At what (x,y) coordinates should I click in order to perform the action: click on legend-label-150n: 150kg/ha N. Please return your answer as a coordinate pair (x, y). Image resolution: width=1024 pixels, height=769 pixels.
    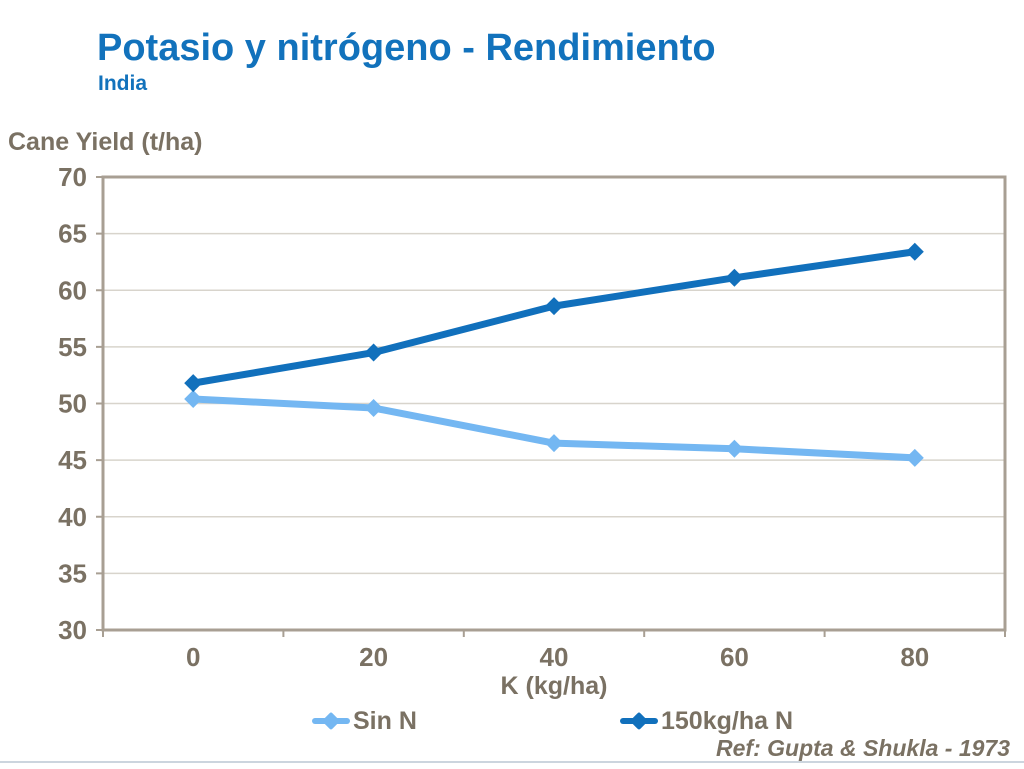
    Looking at the image, I should click on (727, 720).